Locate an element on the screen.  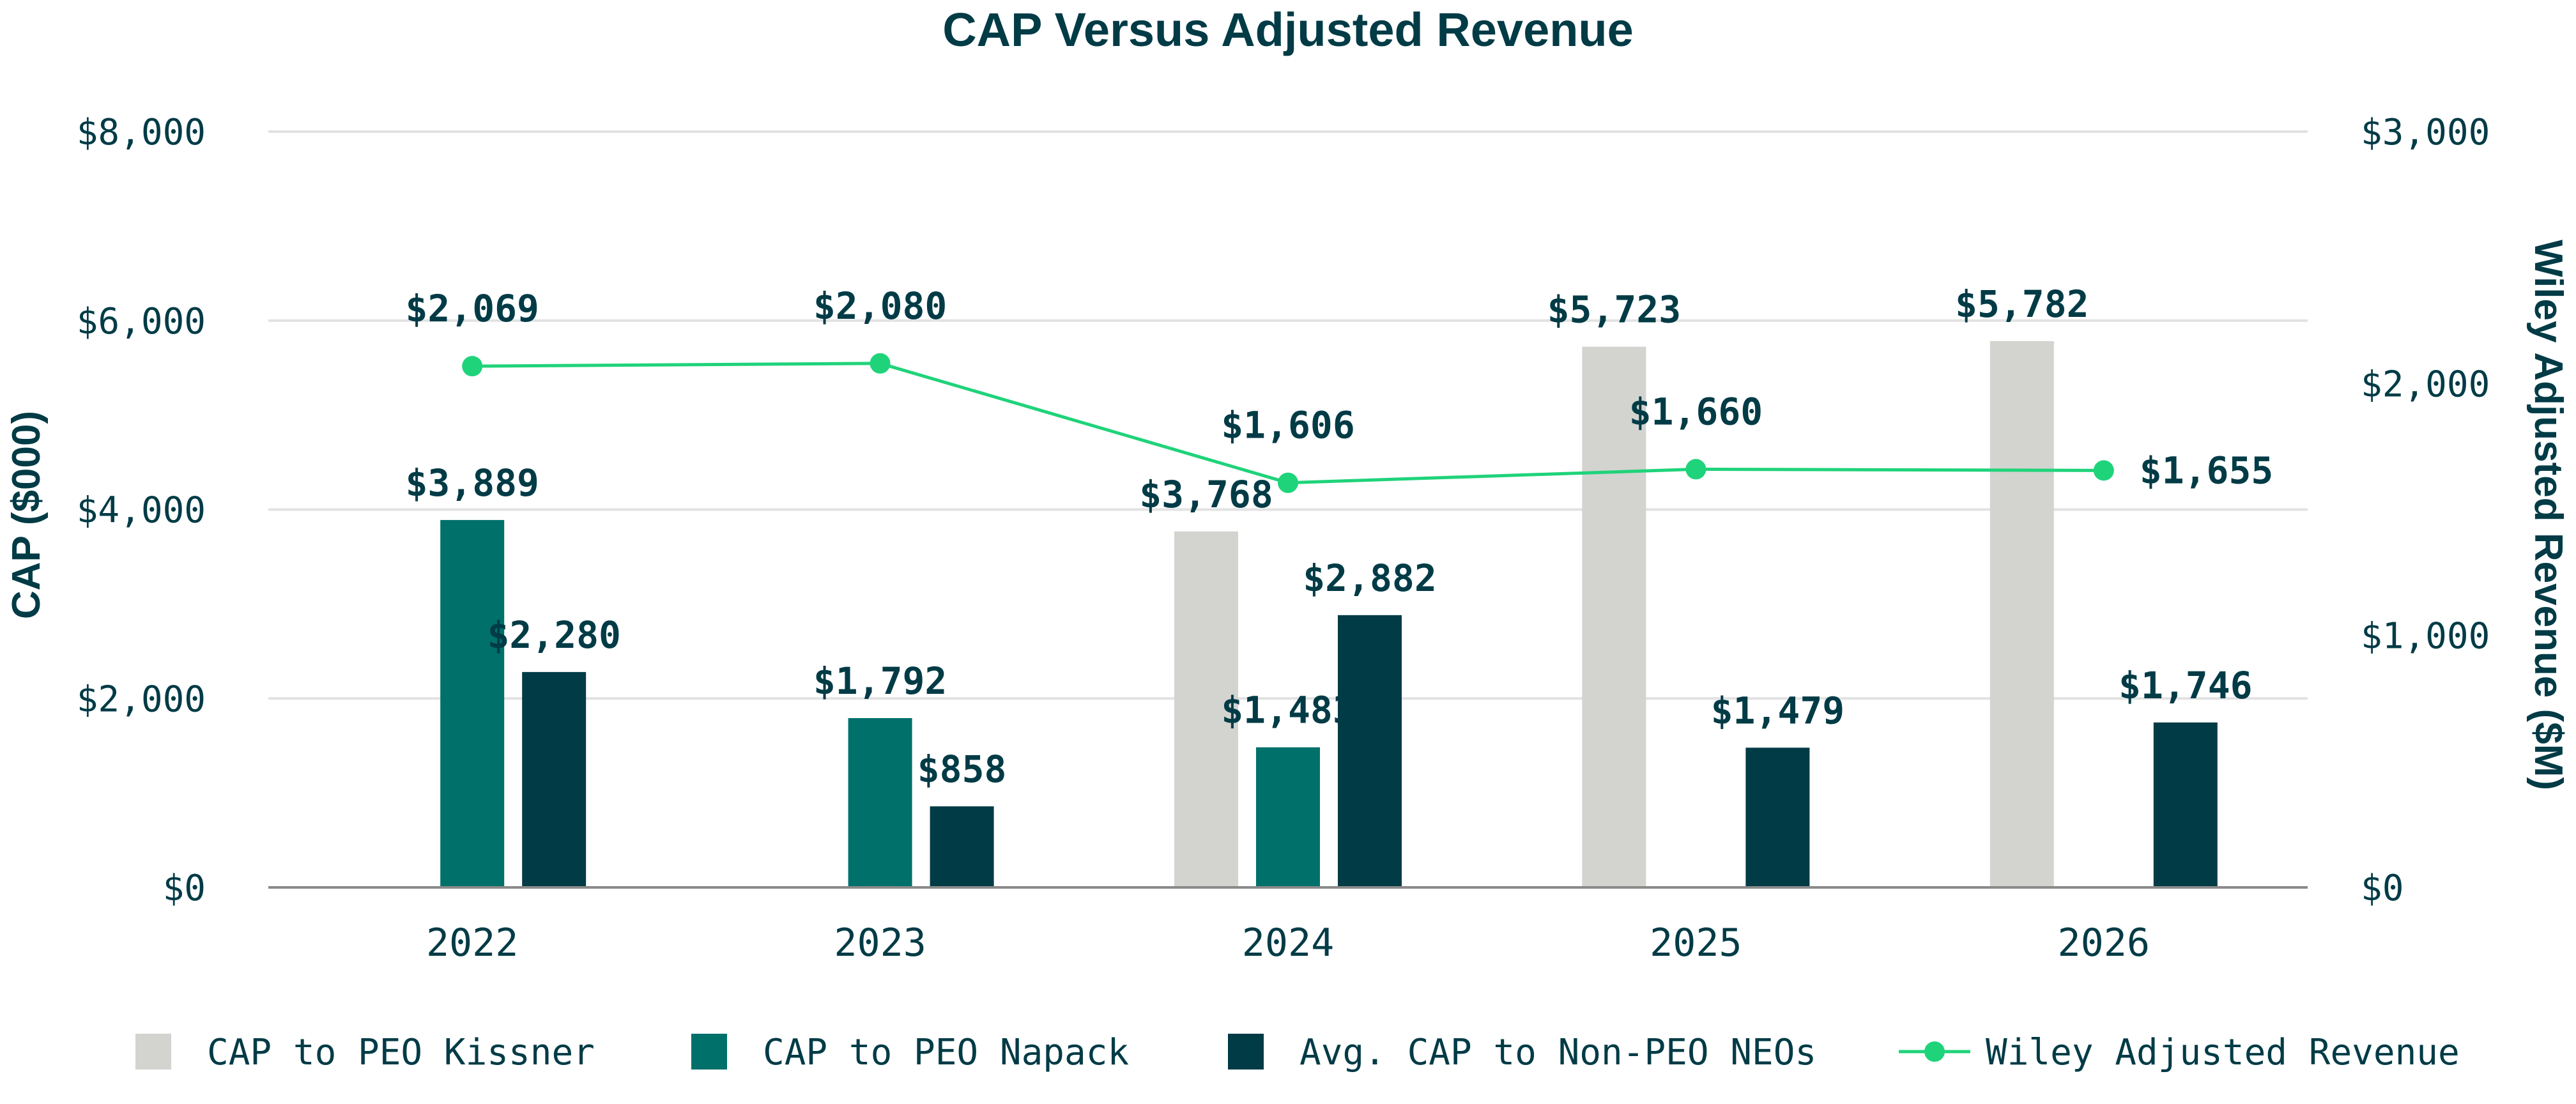
category-label: 2022 is located at coordinates (472, 943).